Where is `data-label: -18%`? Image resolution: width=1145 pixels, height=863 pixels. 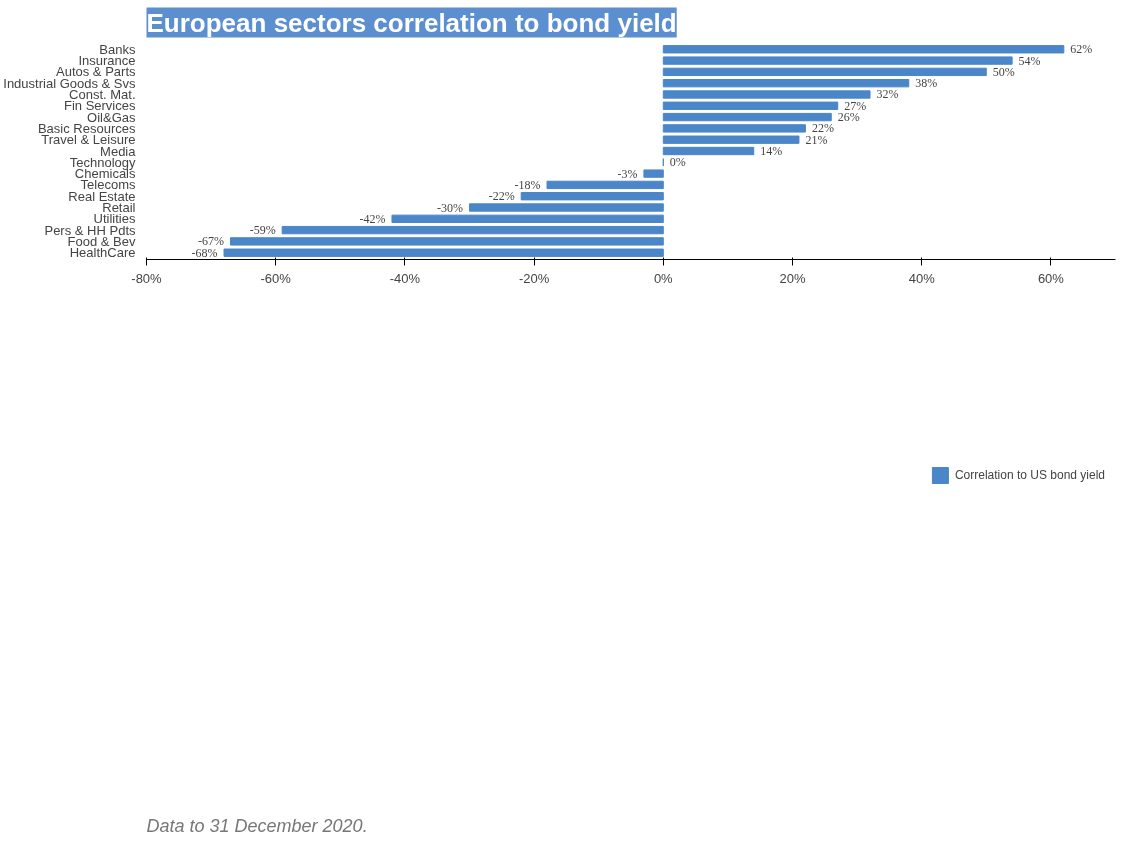 data-label: -18% is located at coordinates (527, 184).